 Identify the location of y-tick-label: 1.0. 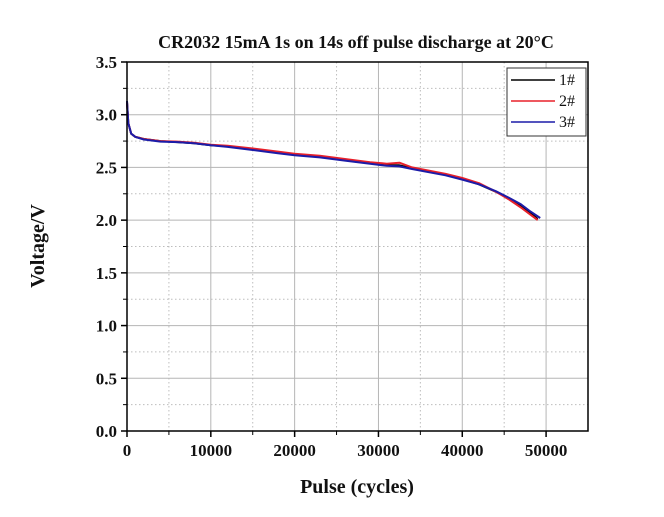
(106, 326).